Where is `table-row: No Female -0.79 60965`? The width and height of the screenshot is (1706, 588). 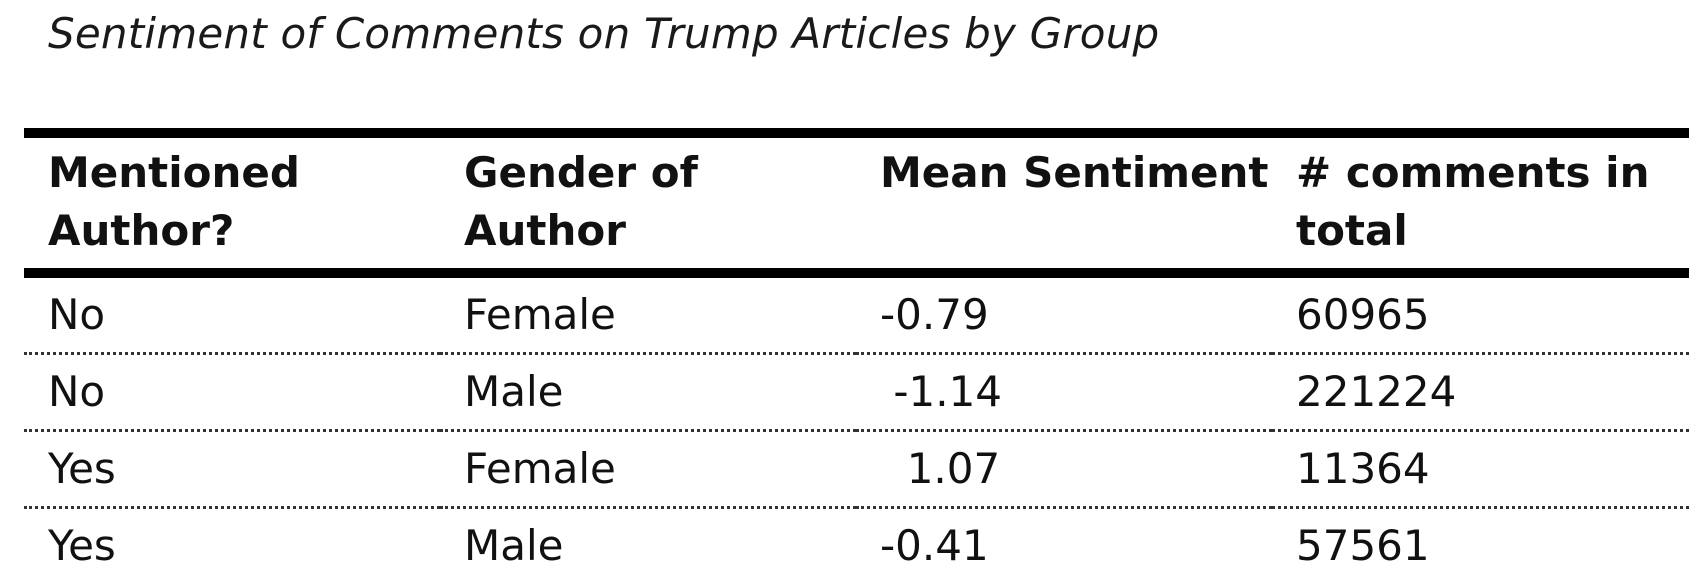
table-row: No Female -0.79 60965 is located at coordinates (856, 313).